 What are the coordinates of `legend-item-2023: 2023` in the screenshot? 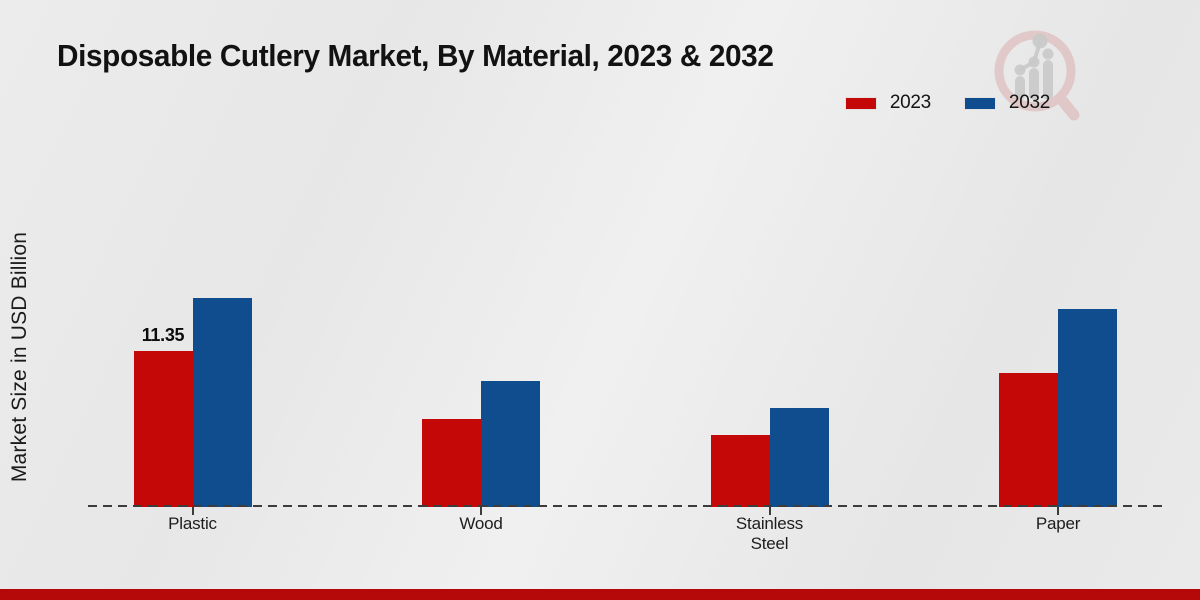 It's located at (887, 103).